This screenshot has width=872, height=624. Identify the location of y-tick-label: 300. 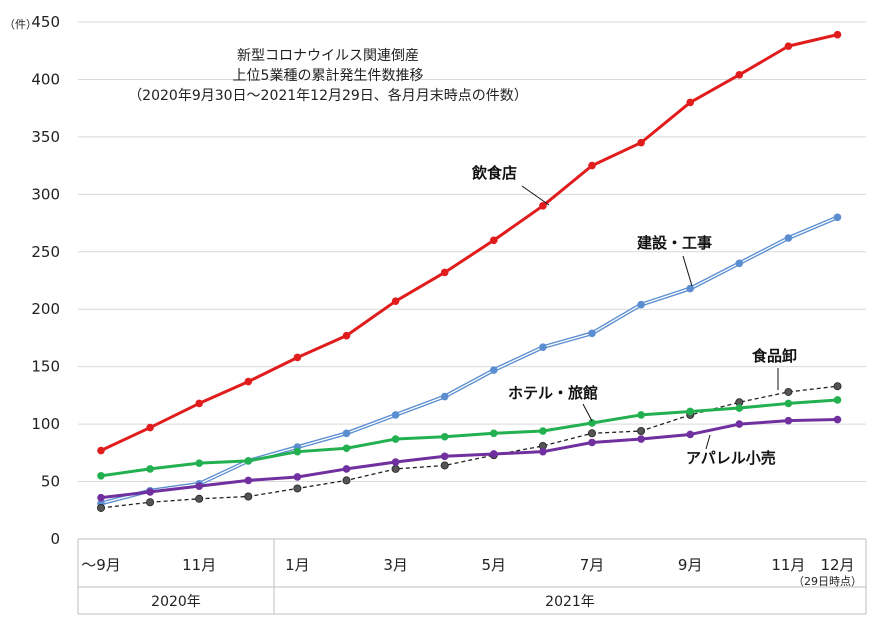
(45, 194).